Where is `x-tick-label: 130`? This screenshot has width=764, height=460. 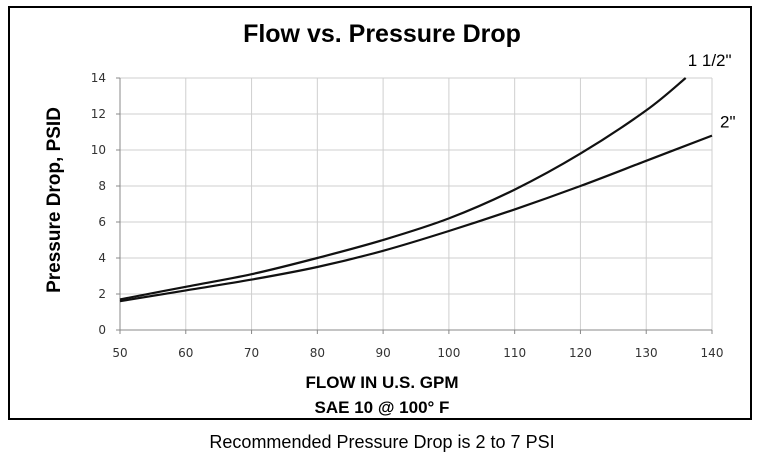
x-tick-label: 130 is located at coordinates (646, 353).